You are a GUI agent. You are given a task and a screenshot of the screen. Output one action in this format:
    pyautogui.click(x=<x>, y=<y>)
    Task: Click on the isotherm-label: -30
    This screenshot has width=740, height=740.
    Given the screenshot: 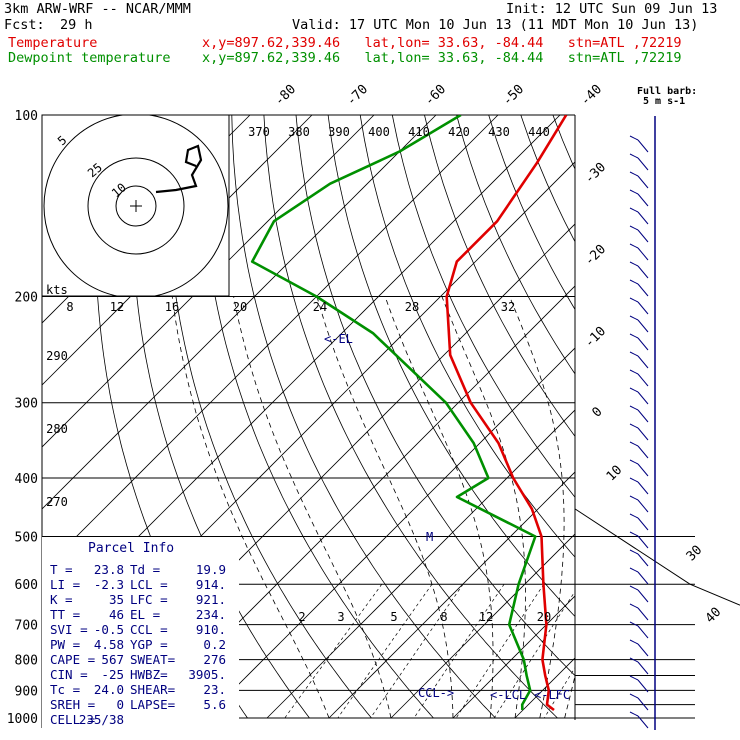 What is the action you would take?
    pyautogui.click(x=595, y=173)
    